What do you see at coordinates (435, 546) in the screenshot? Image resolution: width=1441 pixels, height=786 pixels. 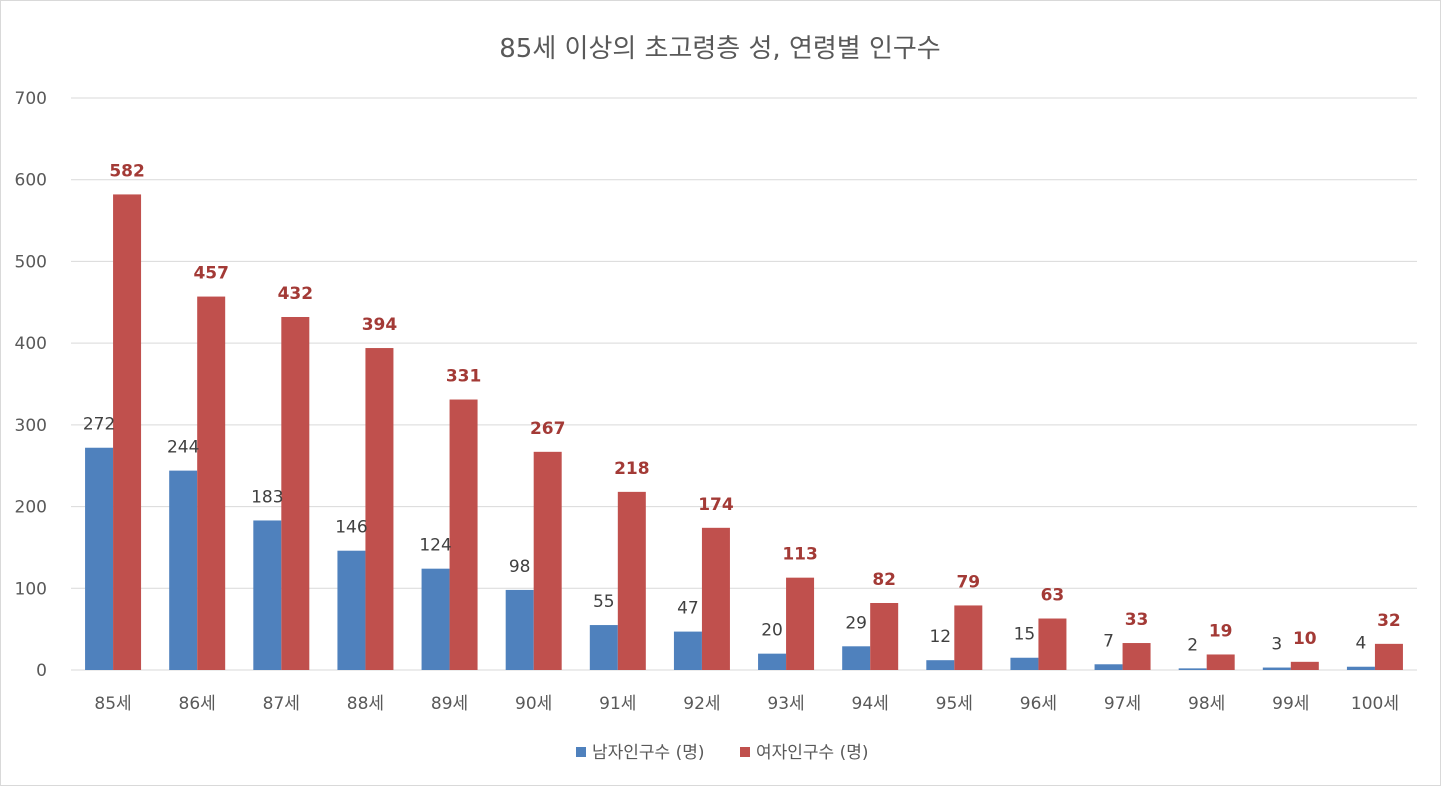 I see `data-label-male: 124` at bounding box center [435, 546].